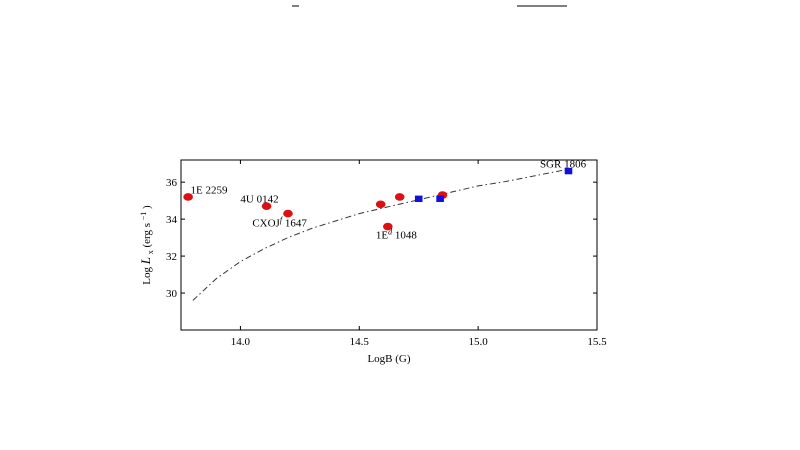 The height and width of the screenshot is (450, 800). What do you see at coordinates (172, 294) in the screenshot?
I see `y-tick-label-0: 30` at bounding box center [172, 294].